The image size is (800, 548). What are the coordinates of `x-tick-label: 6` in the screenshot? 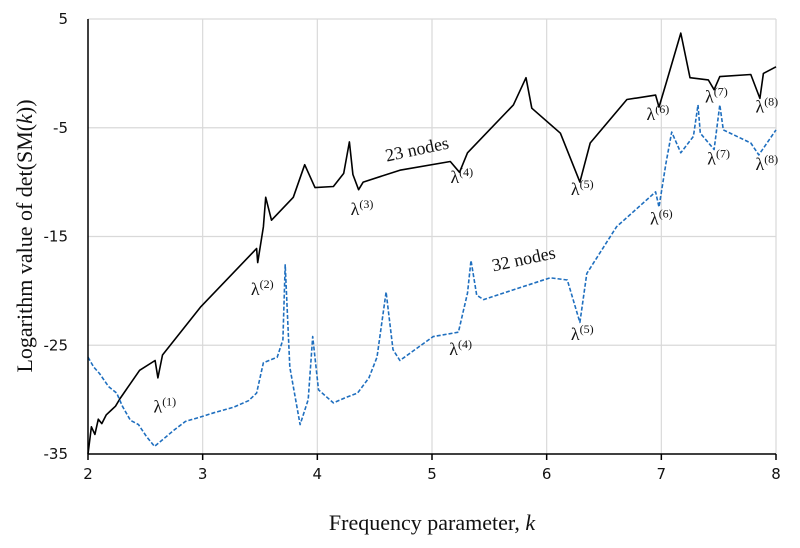 It's located at (547, 474).